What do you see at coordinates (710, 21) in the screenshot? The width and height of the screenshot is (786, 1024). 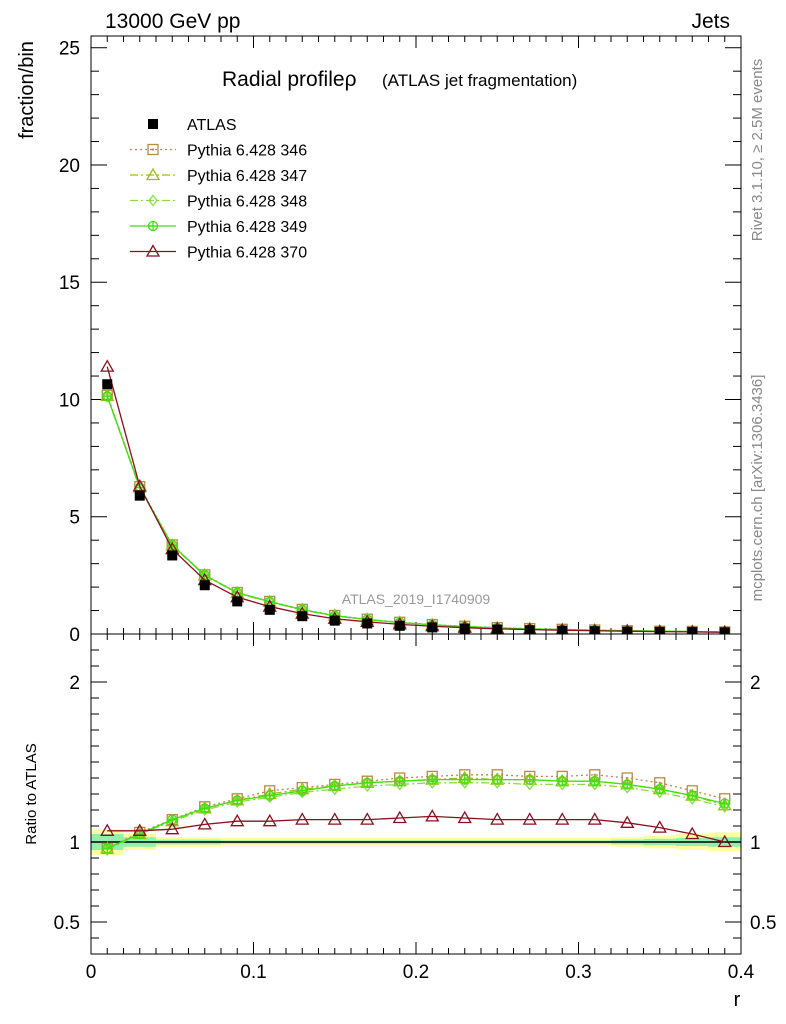 I see `header-right-label: Jets` at bounding box center [710, 21].